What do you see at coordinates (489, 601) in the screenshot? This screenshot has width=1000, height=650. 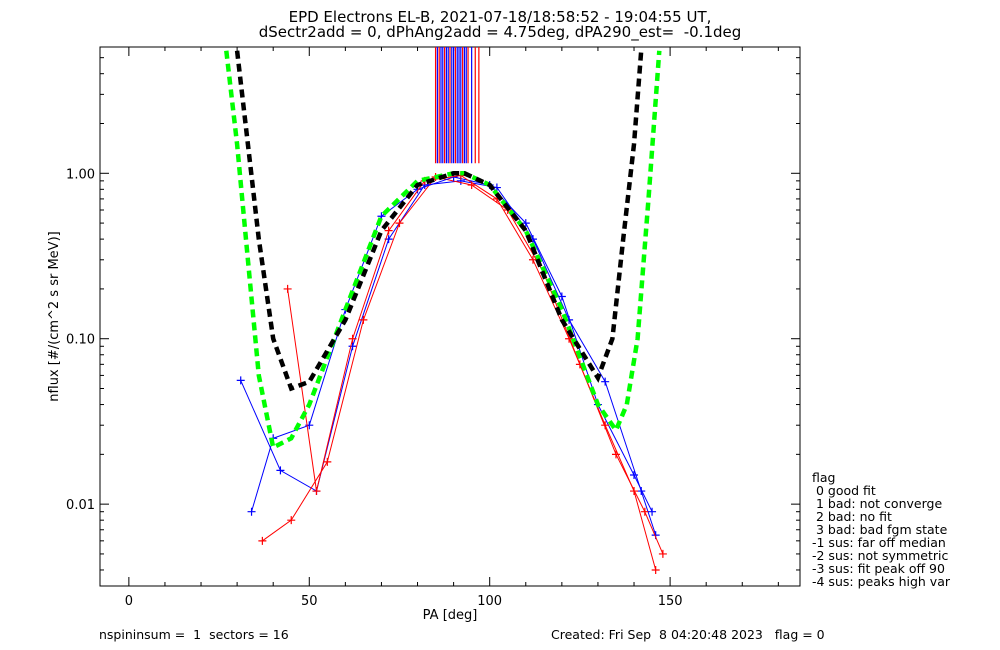 I see `x-tick-label: 100` at bounding box center [489, 601].